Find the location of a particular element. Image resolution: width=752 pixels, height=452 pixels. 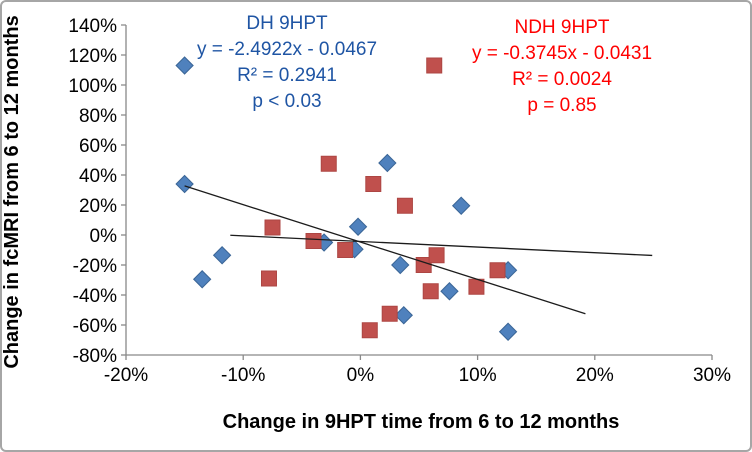

x-tick-label: 30% is located at coordinates (712, 375).